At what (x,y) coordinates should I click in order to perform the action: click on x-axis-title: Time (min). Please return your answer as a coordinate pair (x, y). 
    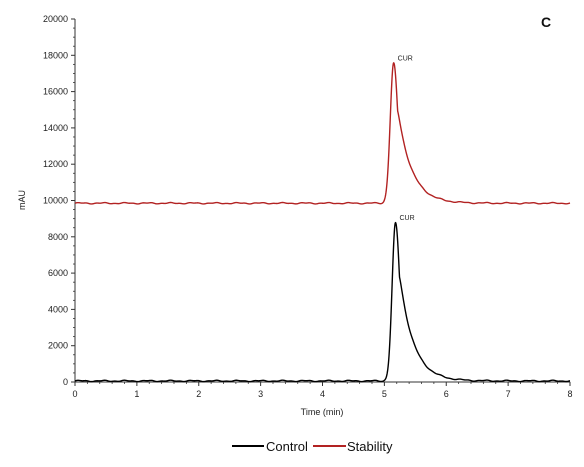
    Looking at the image, I should click on (322, 412).